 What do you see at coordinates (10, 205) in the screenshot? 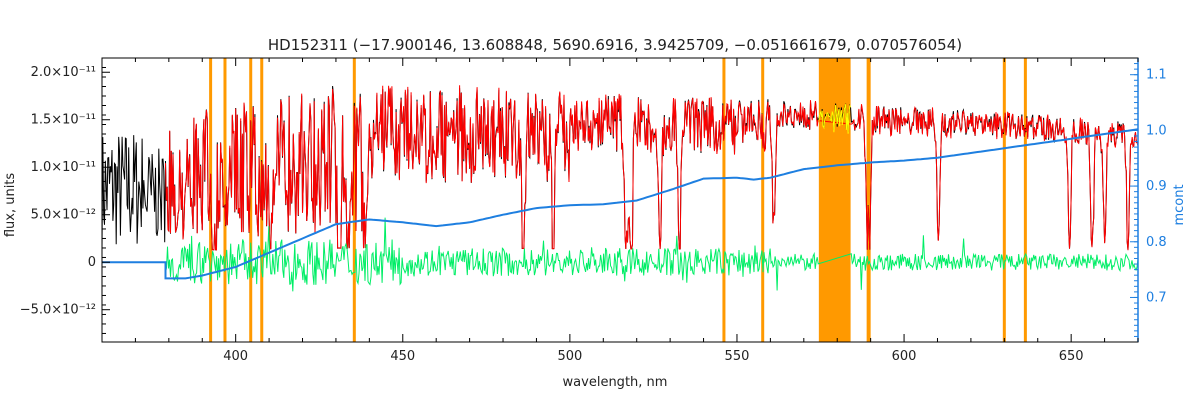
I see `y-axis-left-label: flux, units` at bounding box center [10, 205].